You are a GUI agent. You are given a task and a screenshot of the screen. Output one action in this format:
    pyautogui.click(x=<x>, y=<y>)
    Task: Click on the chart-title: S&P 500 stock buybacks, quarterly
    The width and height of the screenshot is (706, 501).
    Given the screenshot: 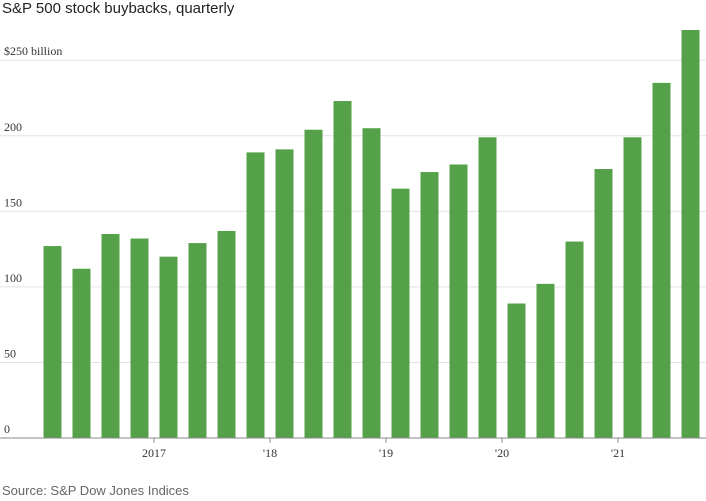 What is the action you would take?
    pyautogui.click(x=118, y=8)
    